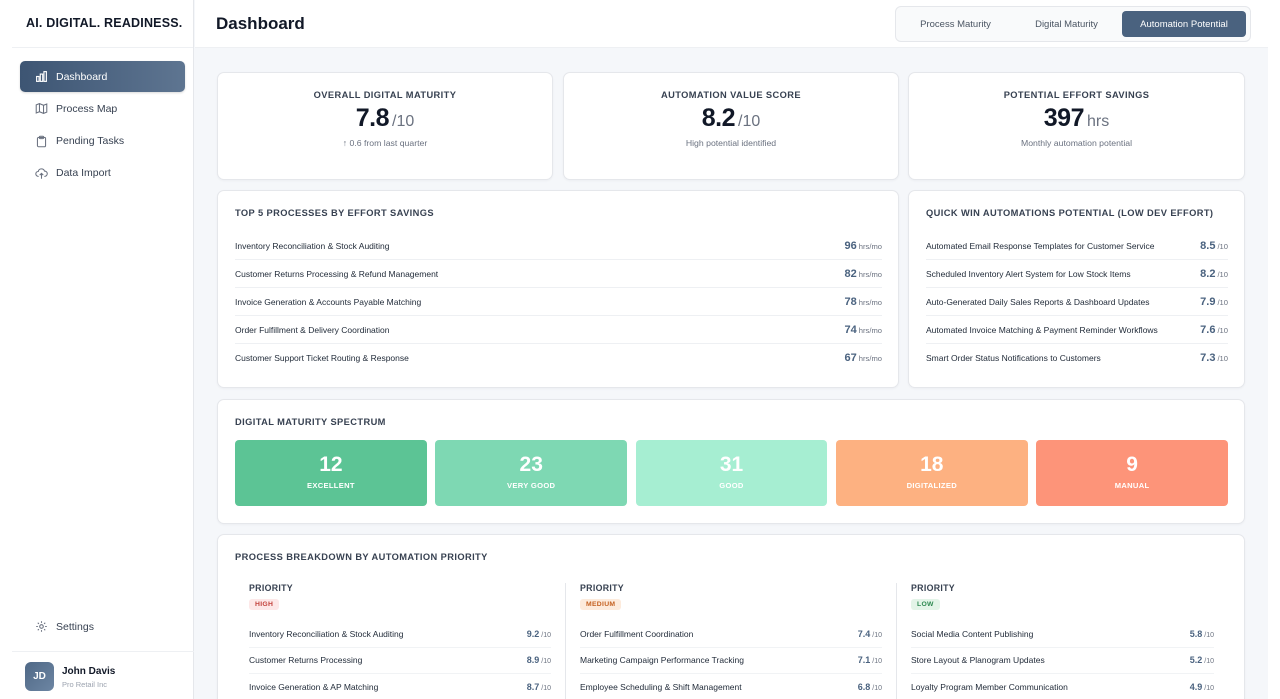 The height and width of the screenshot is (699, 1280). I want to click on kpi-subtext: ↑ 0.6 from last quarter, so click(385, 143).